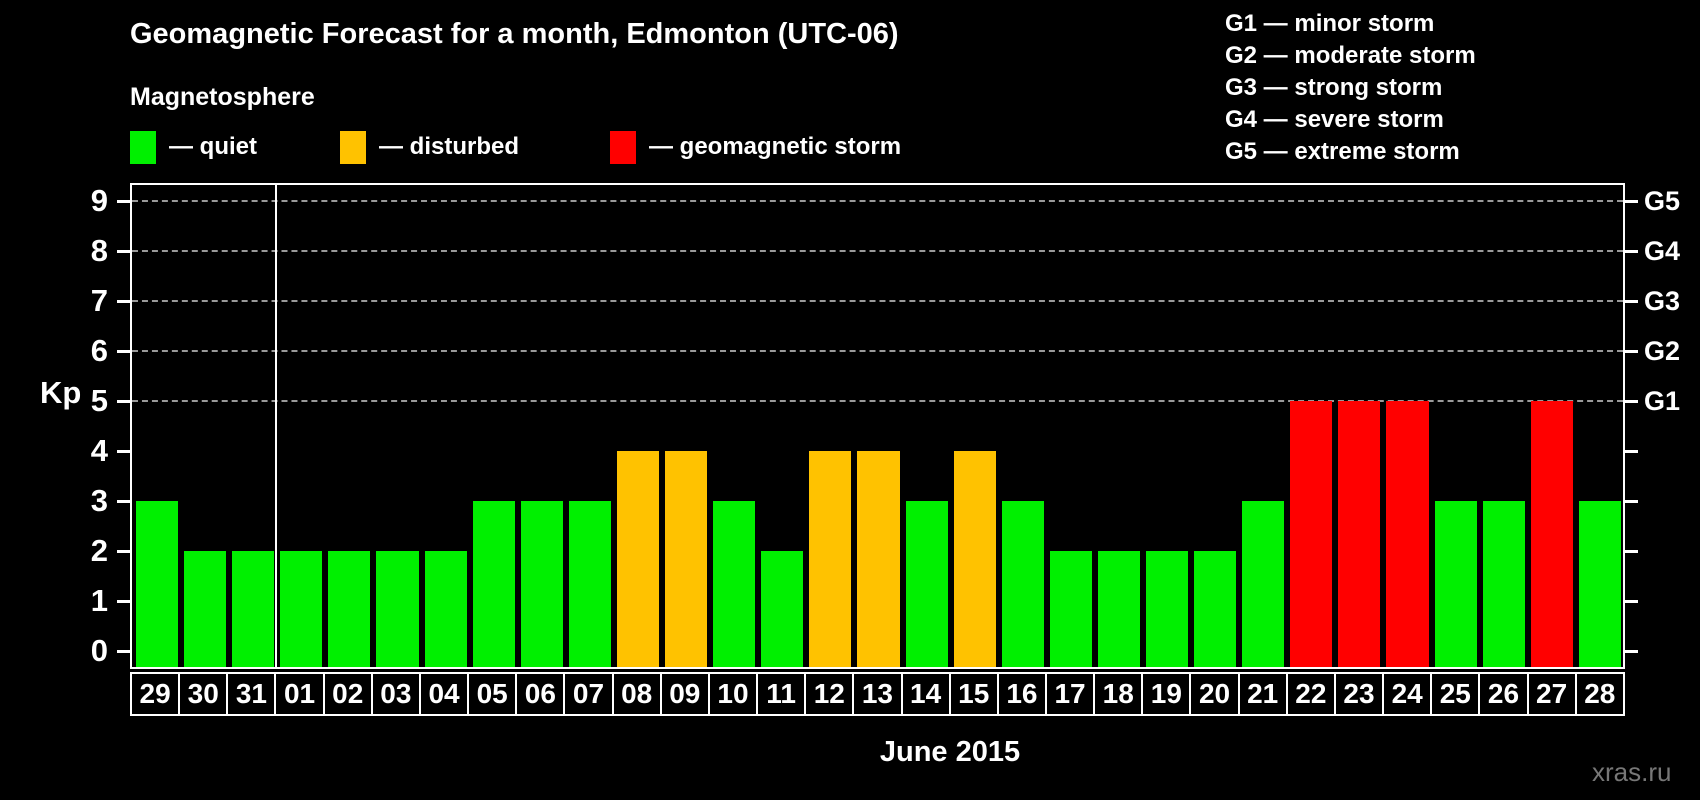 This screenshot has width=1700, height=800. Describe the element at coordinates (1632, 772) in the screenshot. I see `watermark: xras.ru` at that location.